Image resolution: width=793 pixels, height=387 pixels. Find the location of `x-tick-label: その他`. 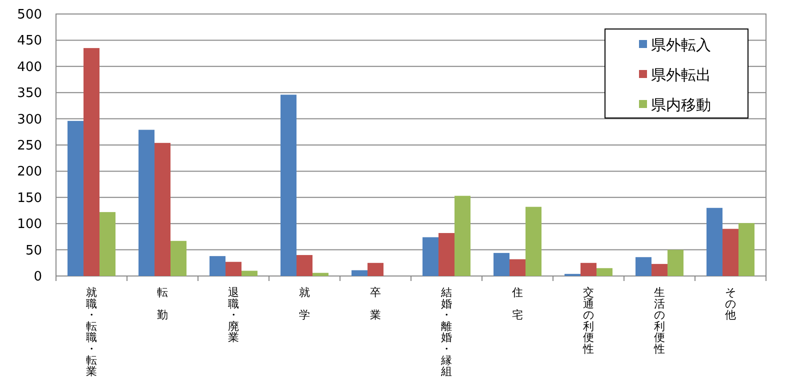

x-tick-label: その他 is located at coordinates (730, 304).